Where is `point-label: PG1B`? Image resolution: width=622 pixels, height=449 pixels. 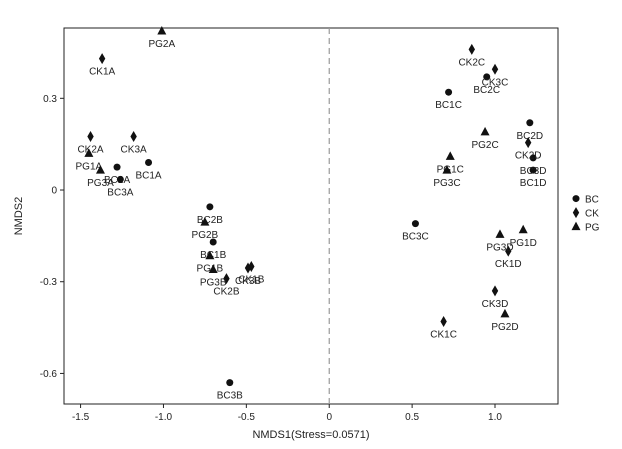
point-label: PG1B is located at coordinates (210, 269).